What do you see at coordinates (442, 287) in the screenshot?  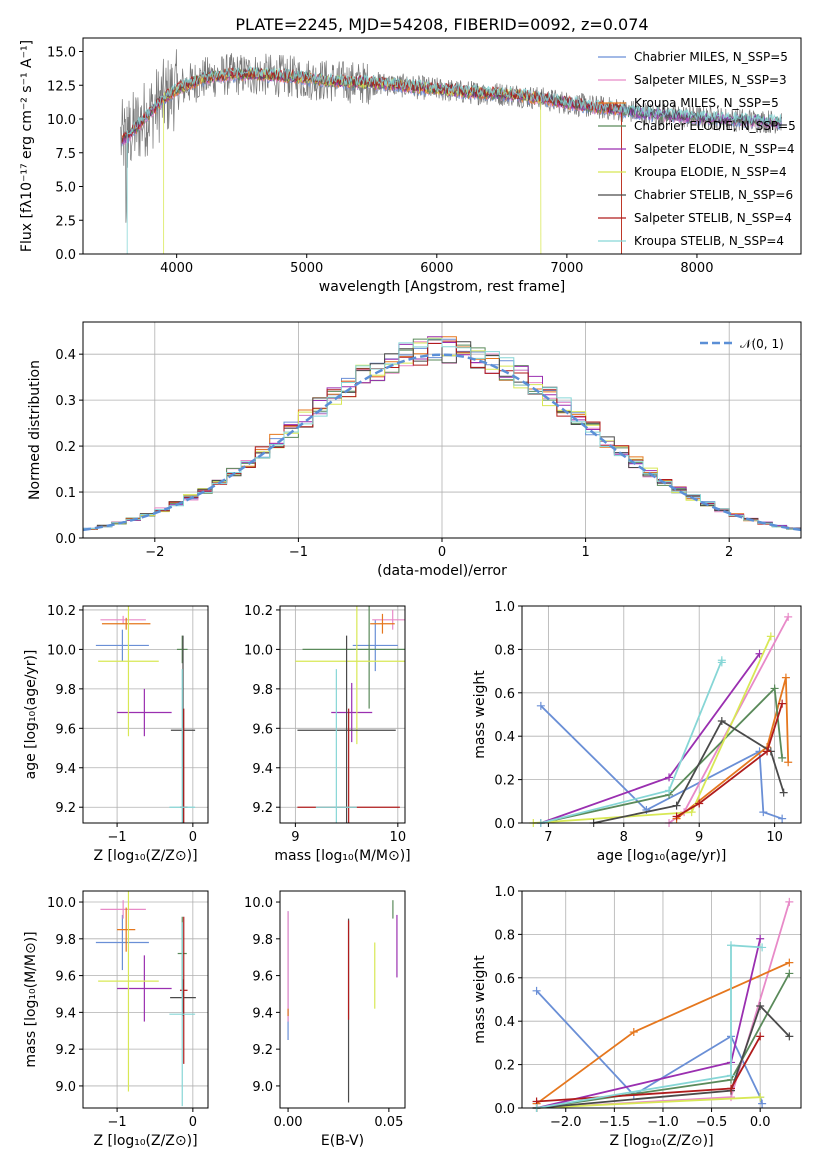 I see `x-axis-label: wavelength [Angstrom, rest frame]` at bounding box center [442, 287].